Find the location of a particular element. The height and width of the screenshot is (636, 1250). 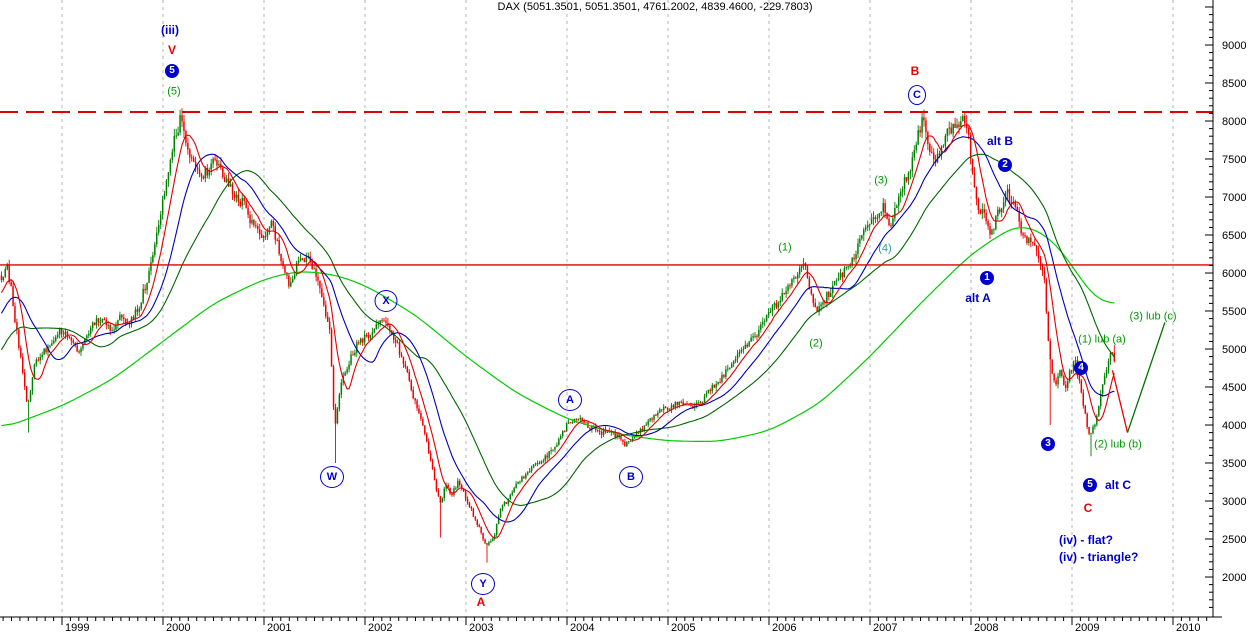

y-axis-label: 2500 is located at coordinates (1234, 540).